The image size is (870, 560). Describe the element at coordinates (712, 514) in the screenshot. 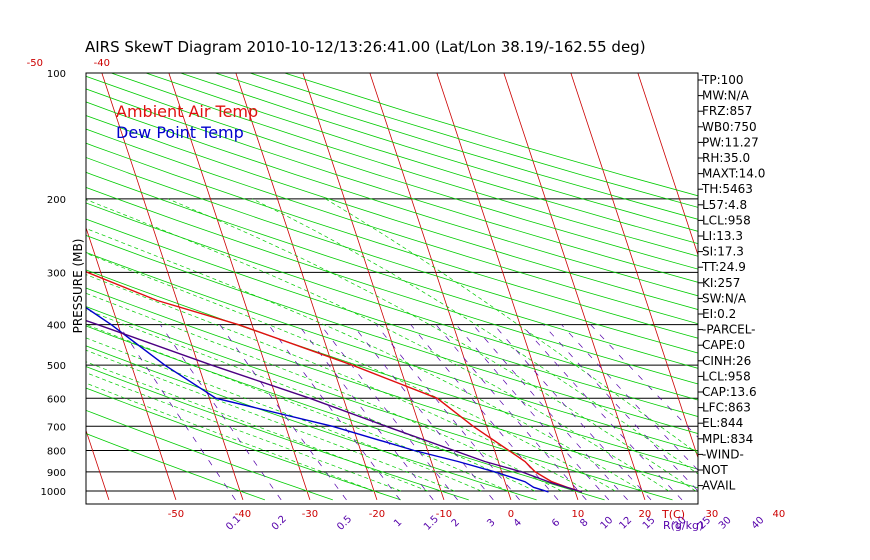

I see `bottom-temp-tick-label: 30` at that location.